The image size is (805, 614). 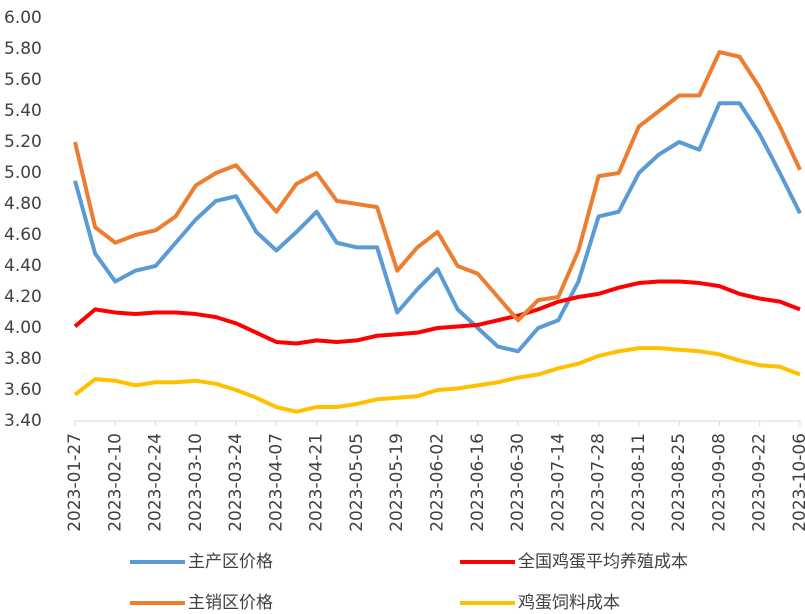 What do you see at coordinates (357, 482) in the screenshot?
I see `x-tick-label: 2023-05-05` at bounding box center [357, 482].